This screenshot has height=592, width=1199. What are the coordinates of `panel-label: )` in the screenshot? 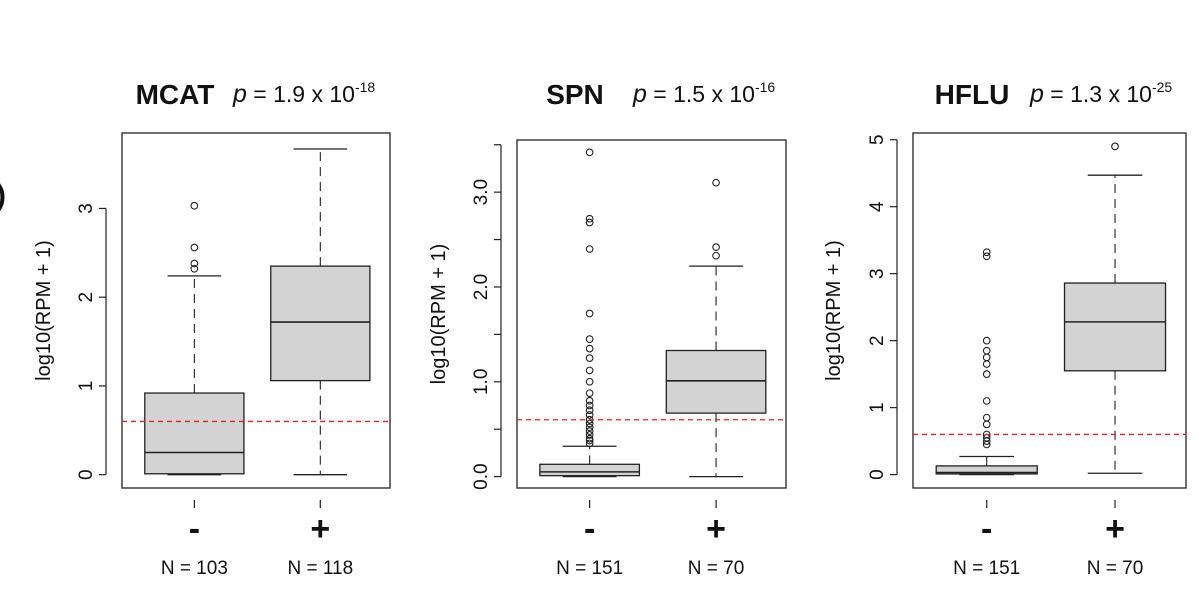 It's located at (3, 195).